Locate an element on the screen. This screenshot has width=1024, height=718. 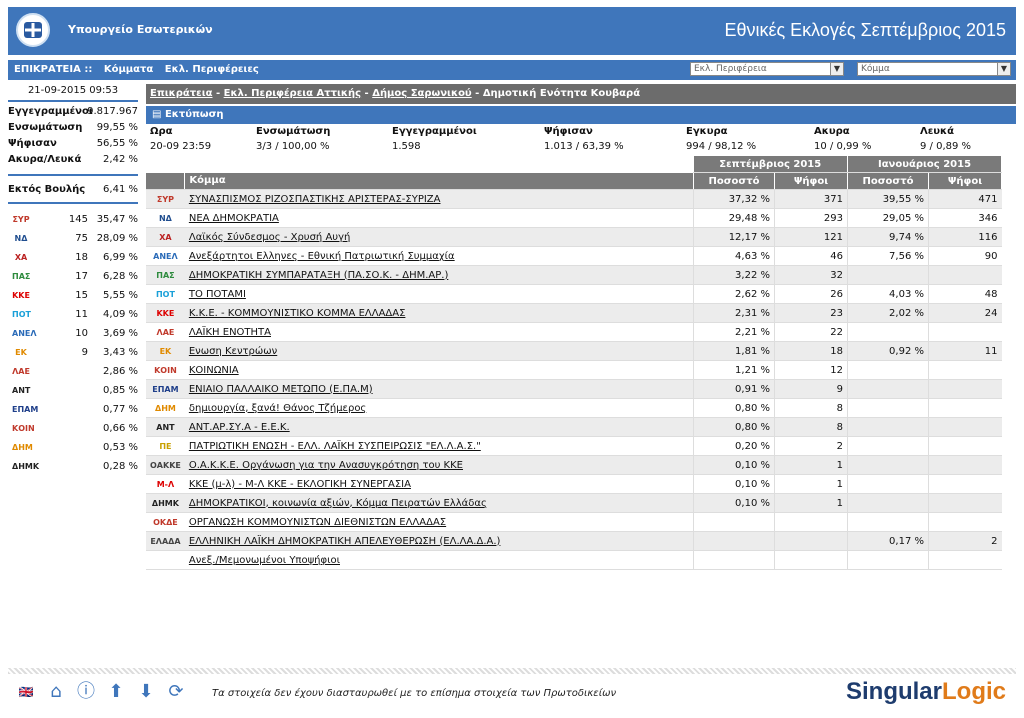
party-link: Ανεξ./Μεμονωμένοι Υποψήφιοι is located at coordinates (264, 560).